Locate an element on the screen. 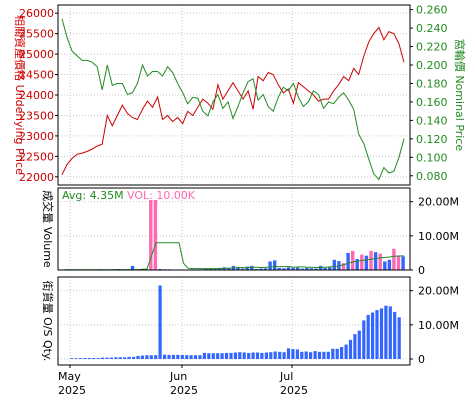  right-tick-label-3: 0.200 is located at coordinates (432, 65).